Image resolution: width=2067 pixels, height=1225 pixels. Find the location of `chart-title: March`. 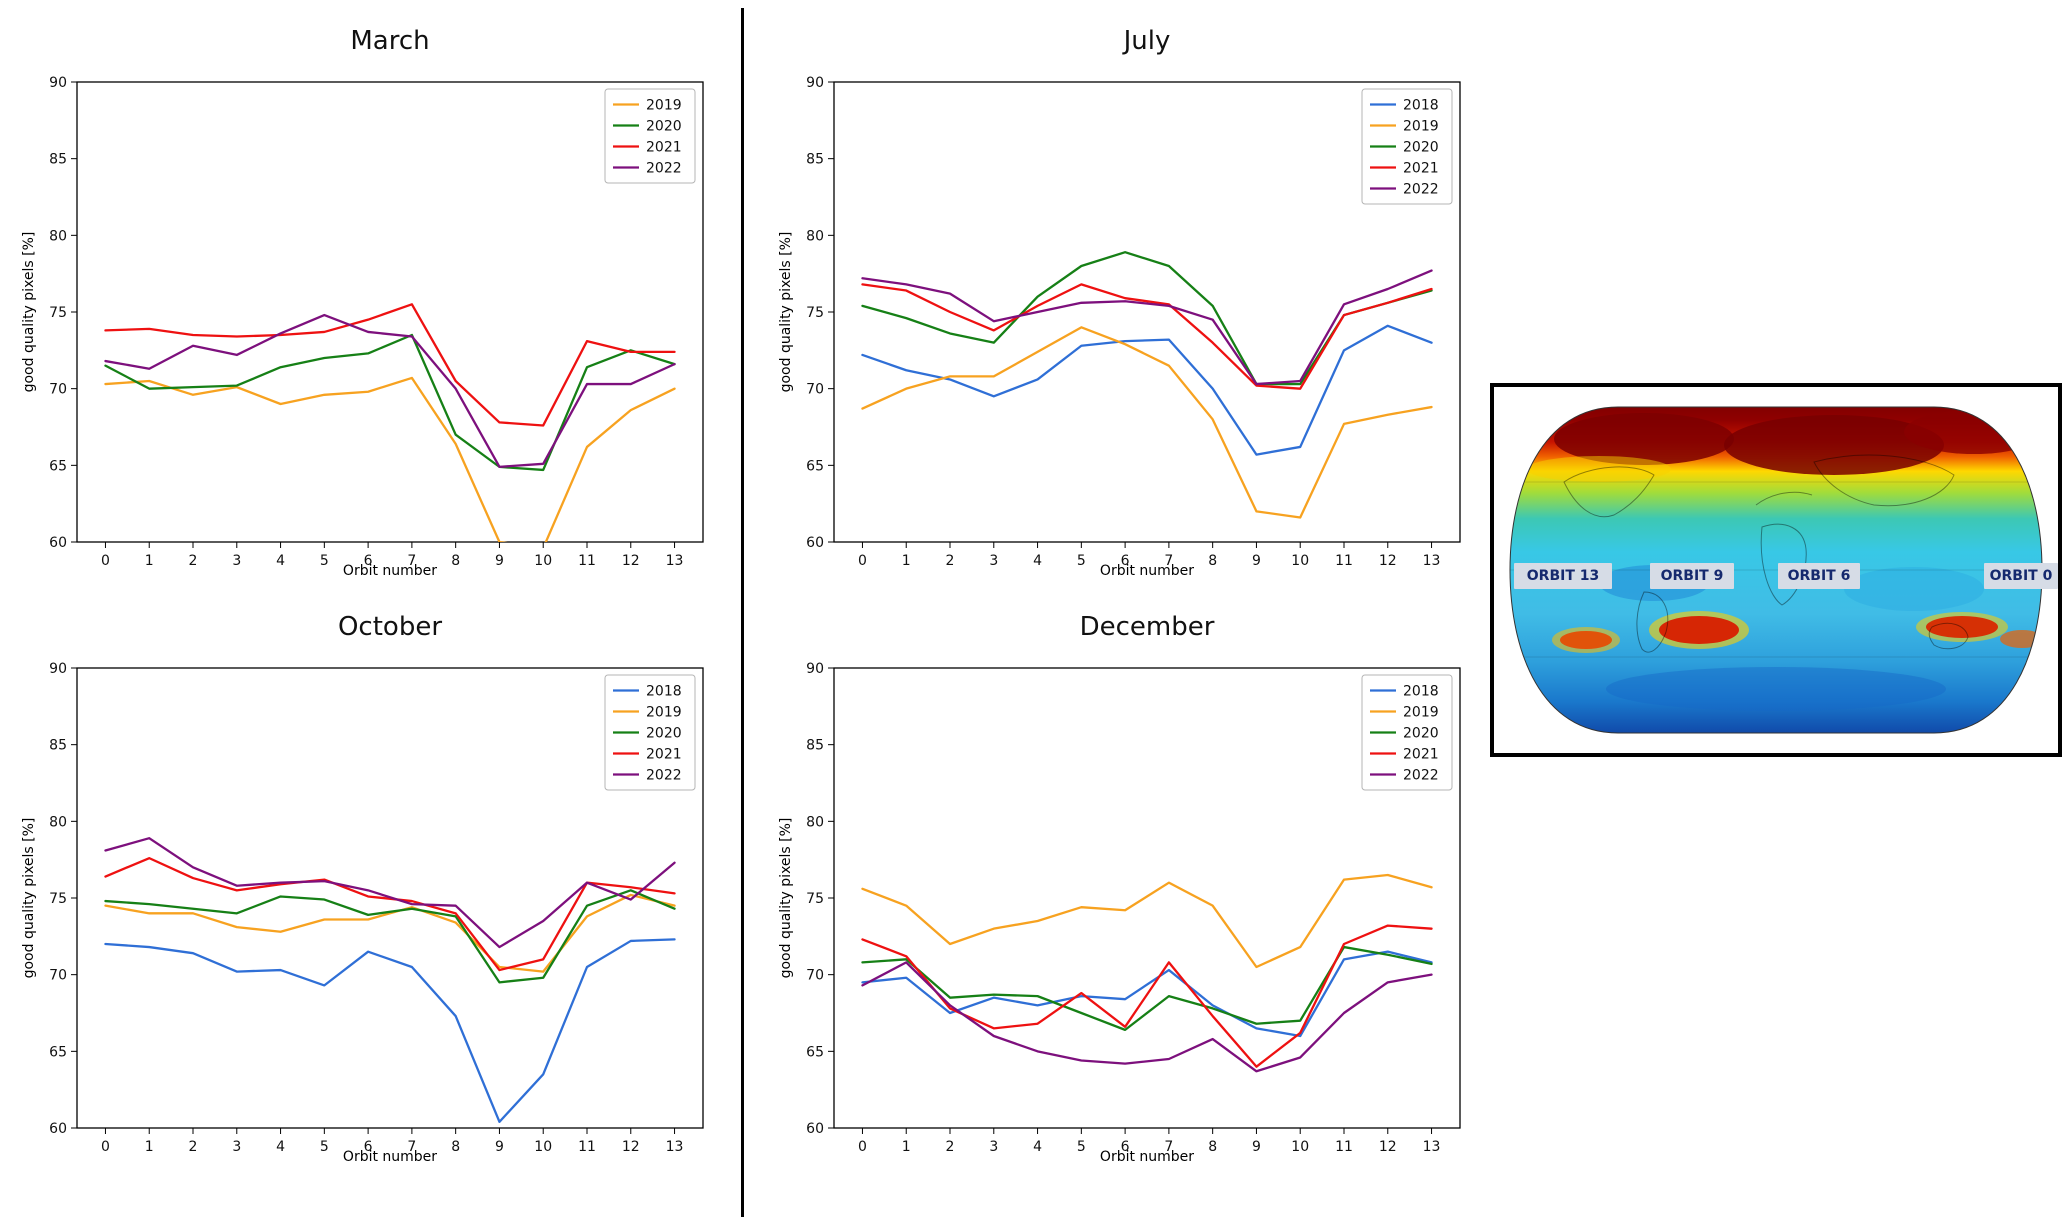

chart-title: March is located at coordinates (390, 41).